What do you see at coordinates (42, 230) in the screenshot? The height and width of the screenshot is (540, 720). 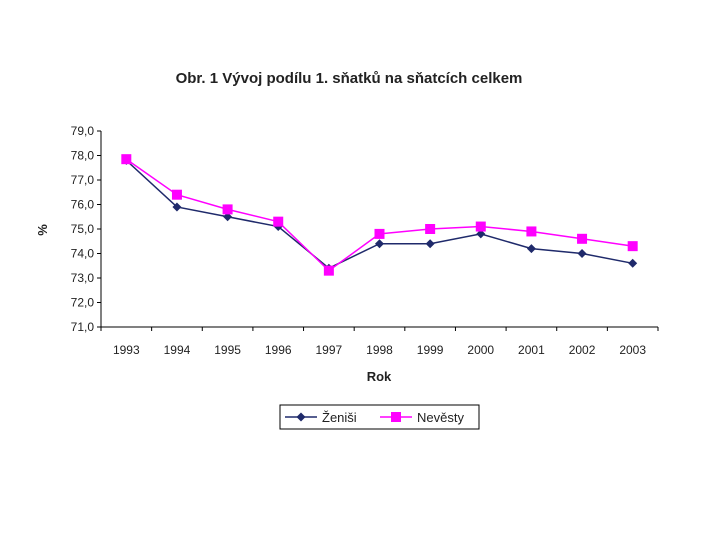 I see `y-axis-label: %` at bounding box center [42, 230].